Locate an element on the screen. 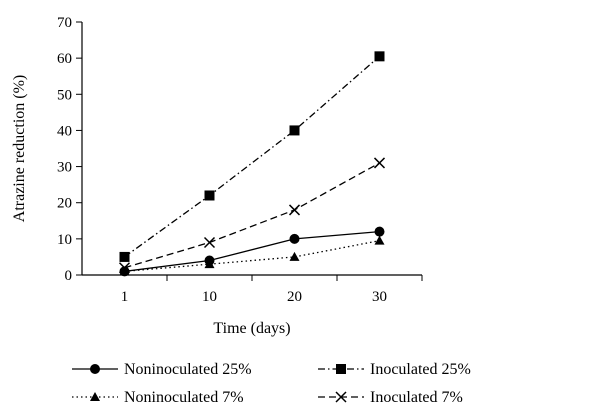 The image size is (613, 410). legend-item: Noninoculated 7% is located at coordinates (158, 397).